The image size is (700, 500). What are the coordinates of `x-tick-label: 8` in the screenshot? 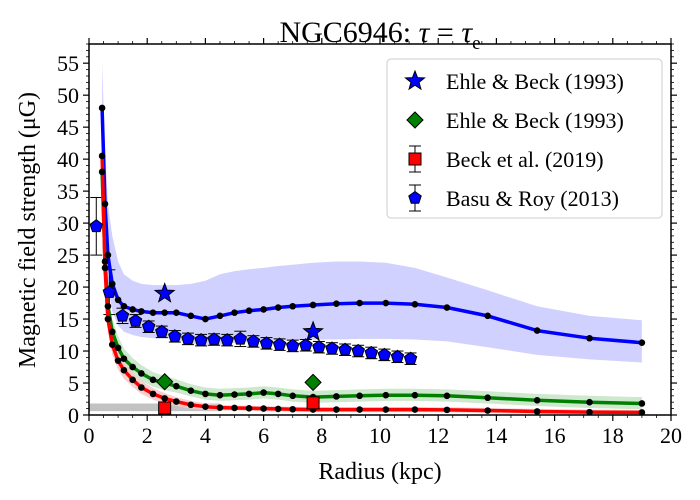 It's located at (321, 435).